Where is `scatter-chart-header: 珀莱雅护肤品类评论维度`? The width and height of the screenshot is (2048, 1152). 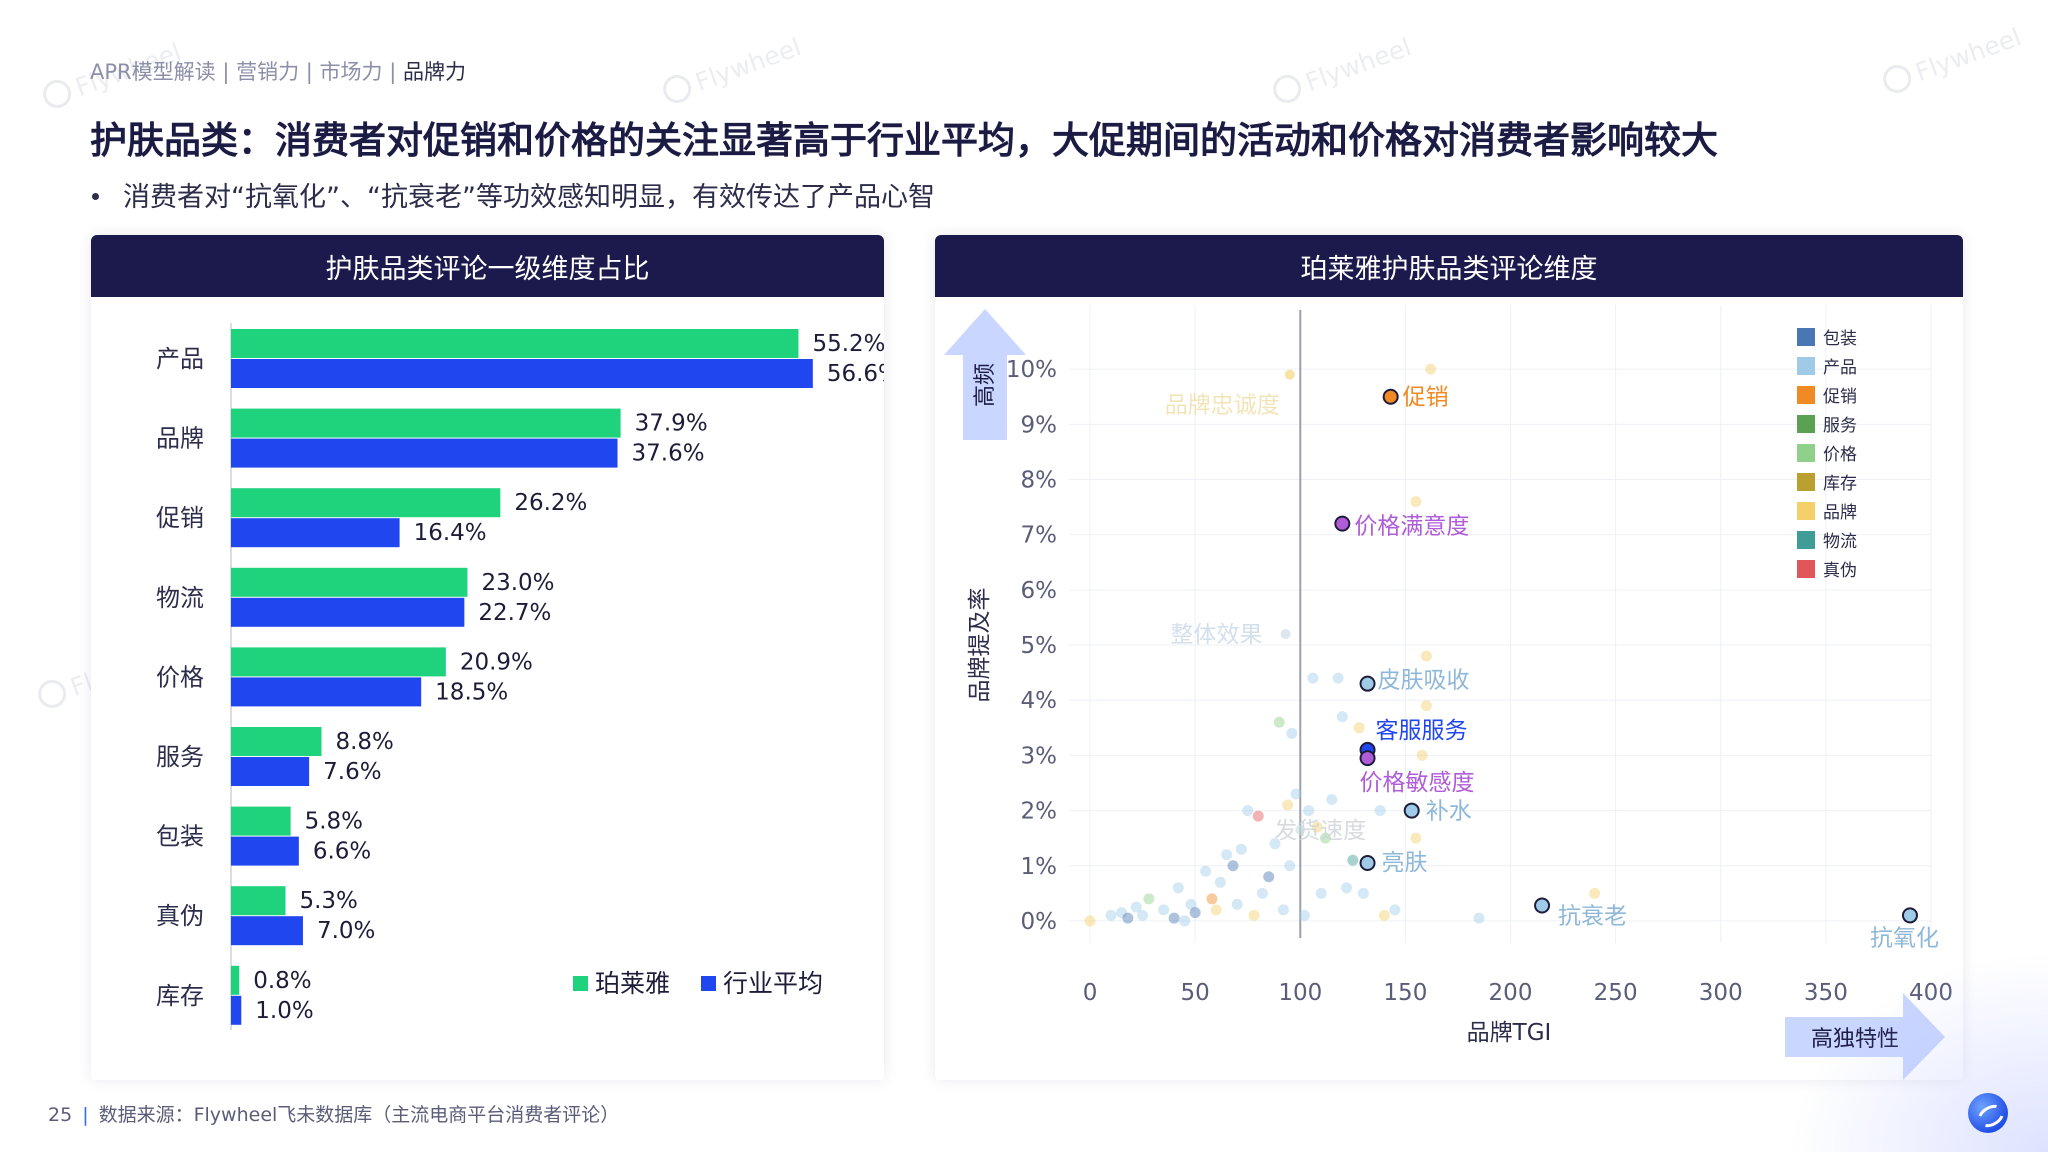
scatter-chart-header: 珀莱雅护肤品类评论维度 is located at coordinates (1449, 266).